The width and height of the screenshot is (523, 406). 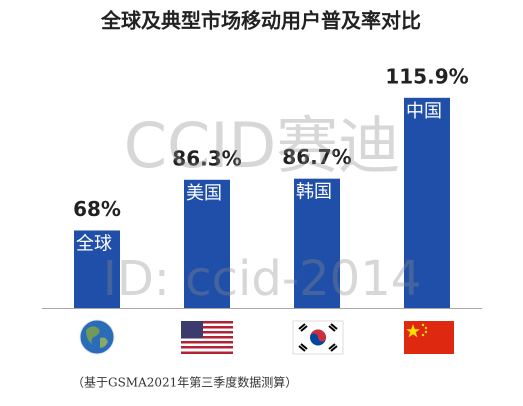 What do you see at coordinates (424, 111) in the screenshot?
I see `category-label: 中国` at bounding box center [424, 111].